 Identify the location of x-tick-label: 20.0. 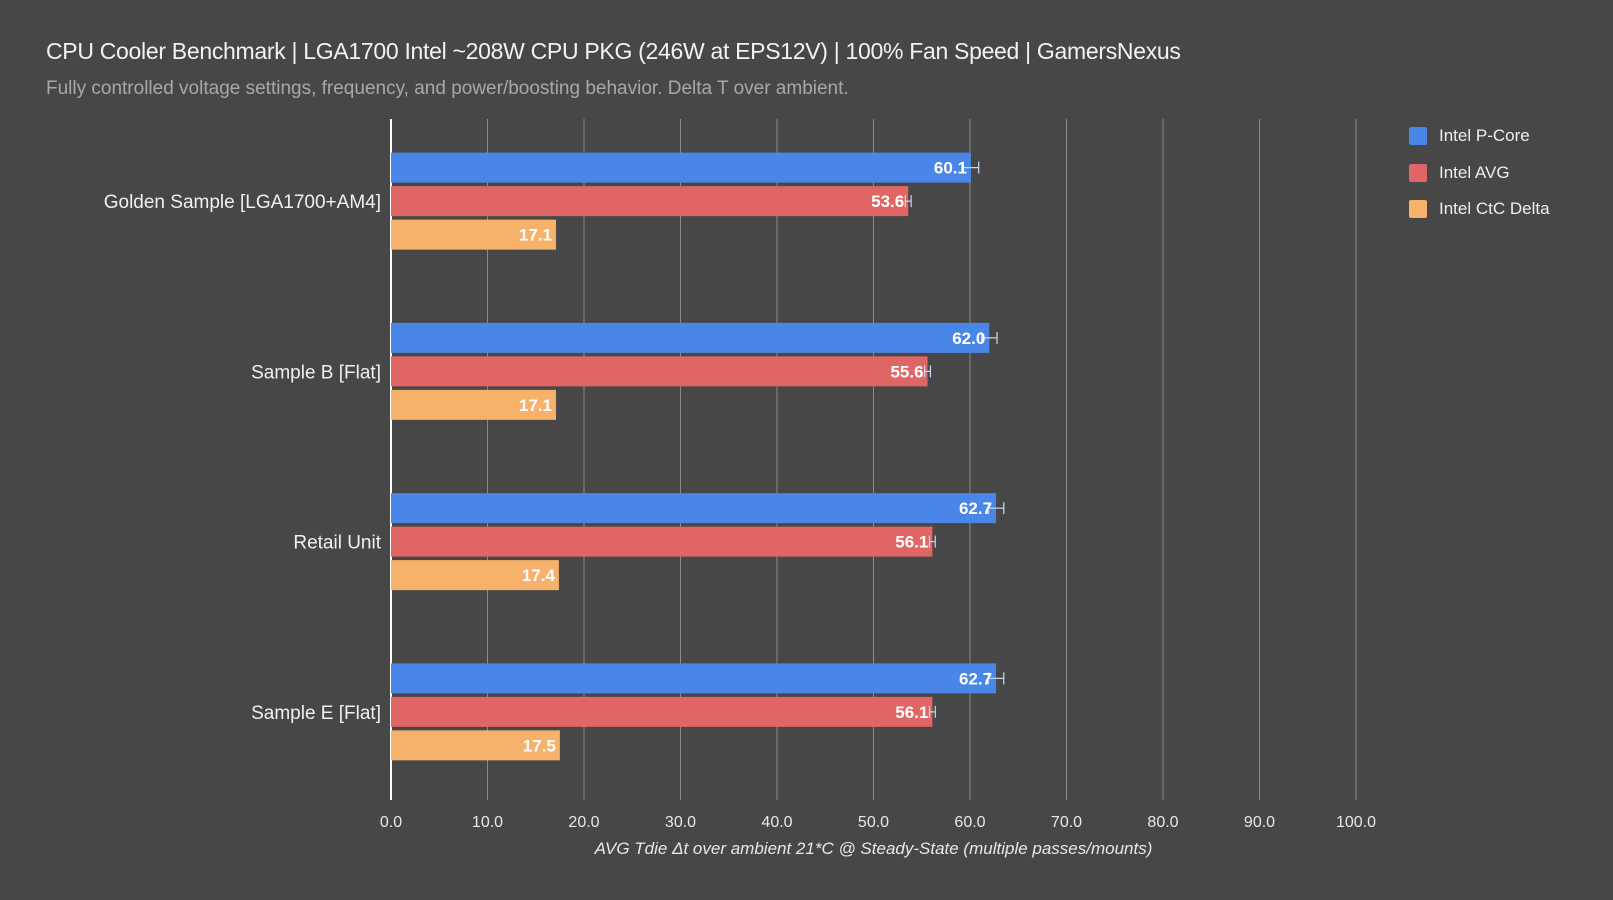
(583, 822).